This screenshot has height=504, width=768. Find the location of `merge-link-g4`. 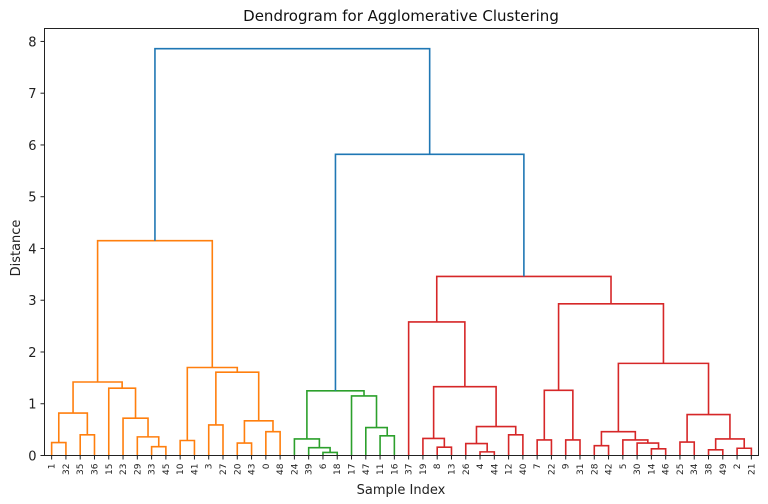

merge-link-g4 is located at coordinates (387, 445).